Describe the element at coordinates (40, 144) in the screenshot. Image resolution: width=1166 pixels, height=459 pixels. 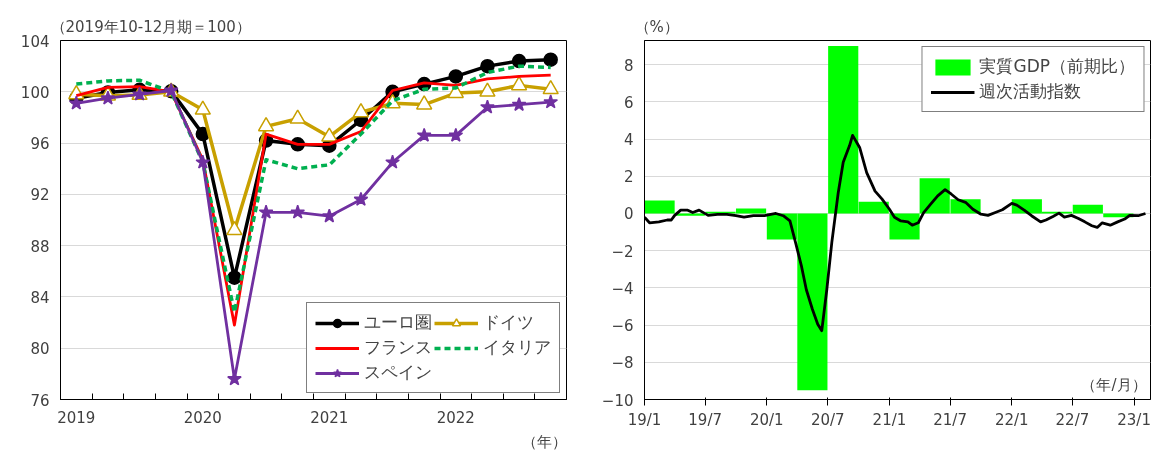
I see `y-tick-label: 96` at that location.